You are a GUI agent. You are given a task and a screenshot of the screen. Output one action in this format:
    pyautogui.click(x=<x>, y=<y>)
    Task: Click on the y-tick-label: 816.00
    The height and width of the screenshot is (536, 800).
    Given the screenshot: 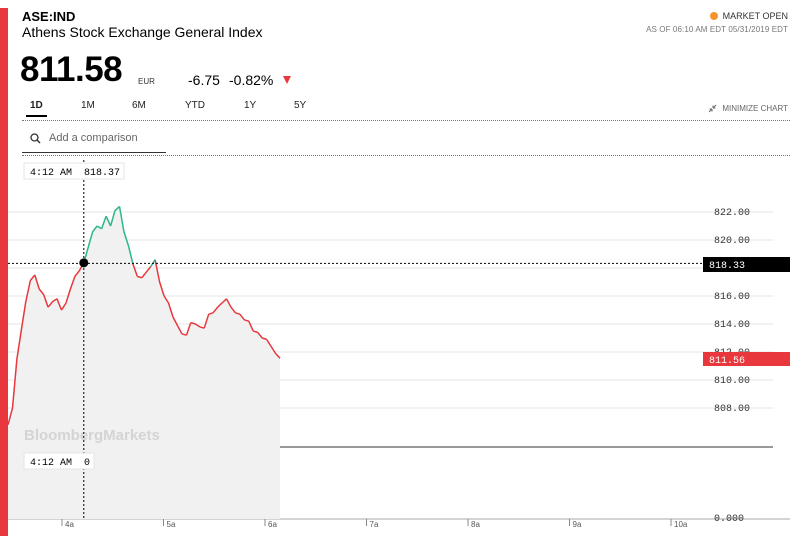 What is the action you would take?
    pyautogui.click(x=732, y=297)
    